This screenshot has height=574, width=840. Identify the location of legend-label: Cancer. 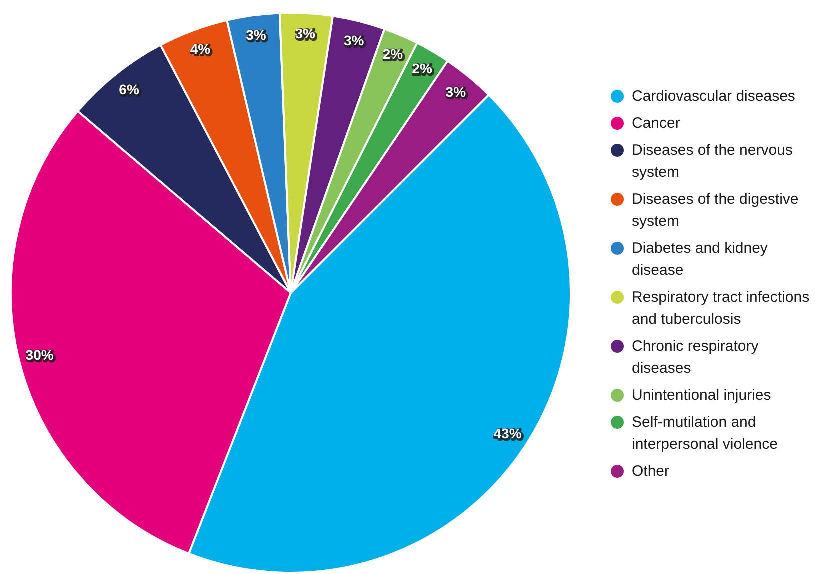
(657, 124).